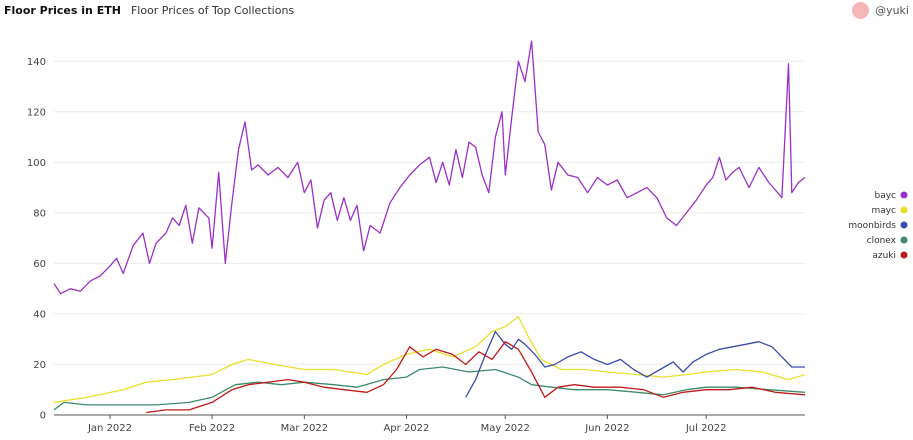  Describe the element at coordinates (39, 213) in the screenshot. I see `y-tick-label: 80` at that location.